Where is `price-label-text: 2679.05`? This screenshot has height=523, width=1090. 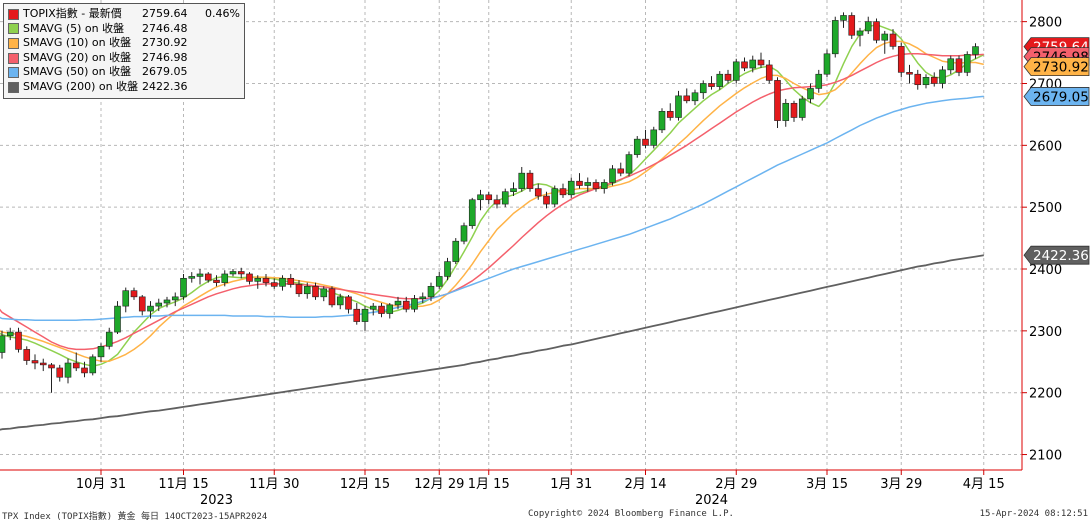
price-label-text: 2679.05 is located at coordinates (1061, 97).